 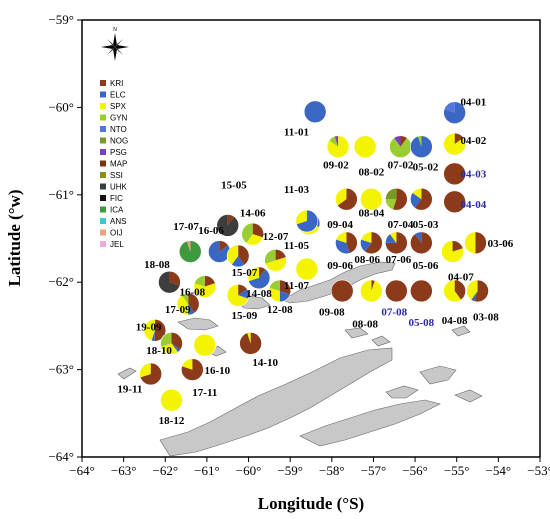 What do you see at coordinates (118, 95) in the screenshot?
I see `legend-label-elc: ELC` at bounding box center [118, 95].